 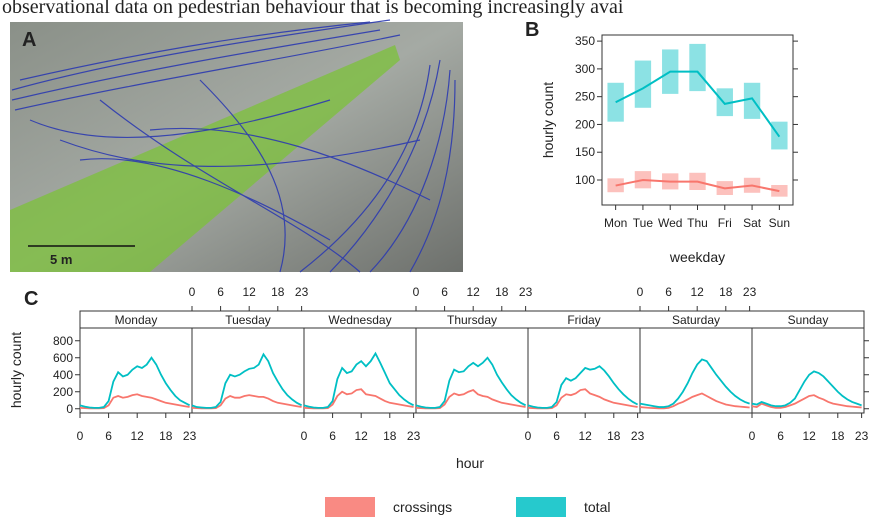 What do you see at coordinates (779, 223) in the screenshot?
I see `x-tick-label: Sun` at bounding box center [779, 223].